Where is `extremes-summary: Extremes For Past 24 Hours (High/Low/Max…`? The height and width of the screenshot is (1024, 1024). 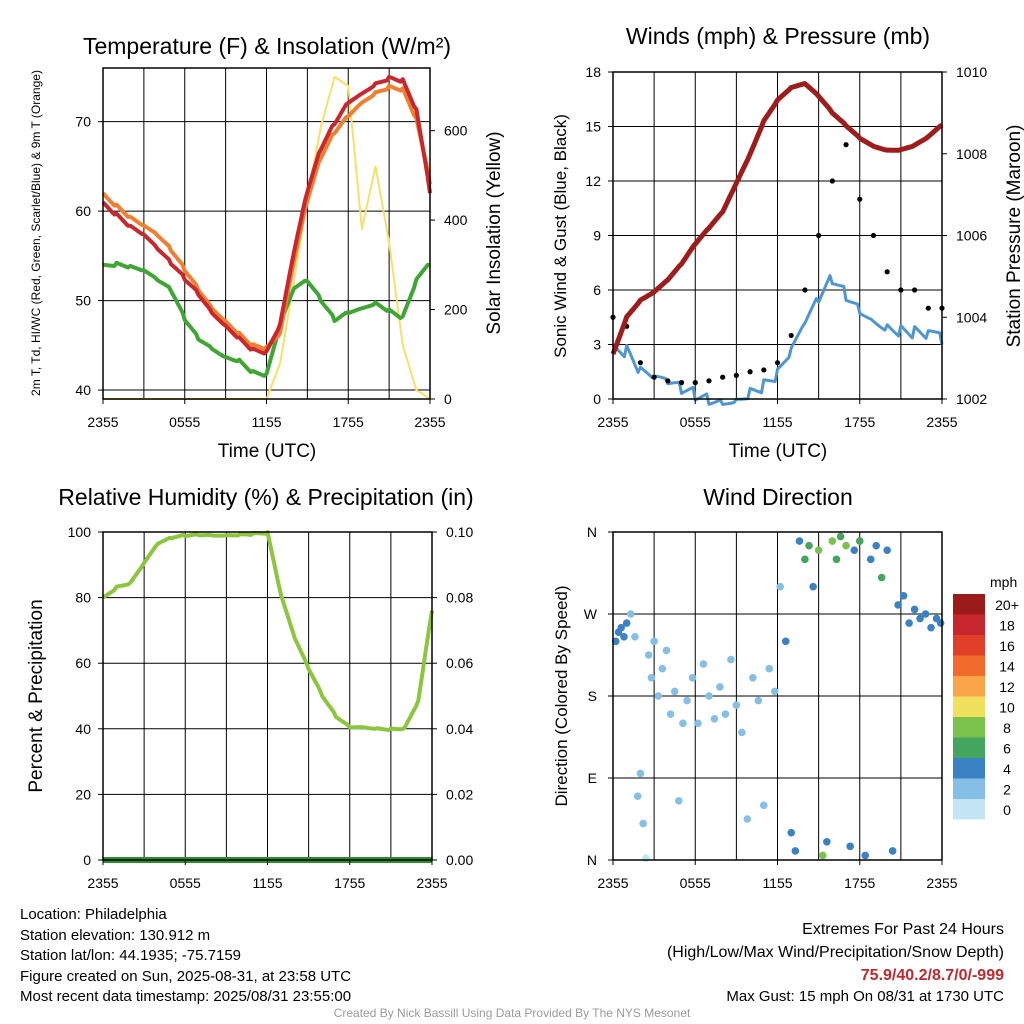
extremes-summary: Extremes For Past 24 Hours (High/Low/Max… is located at coordinates (835, 962).